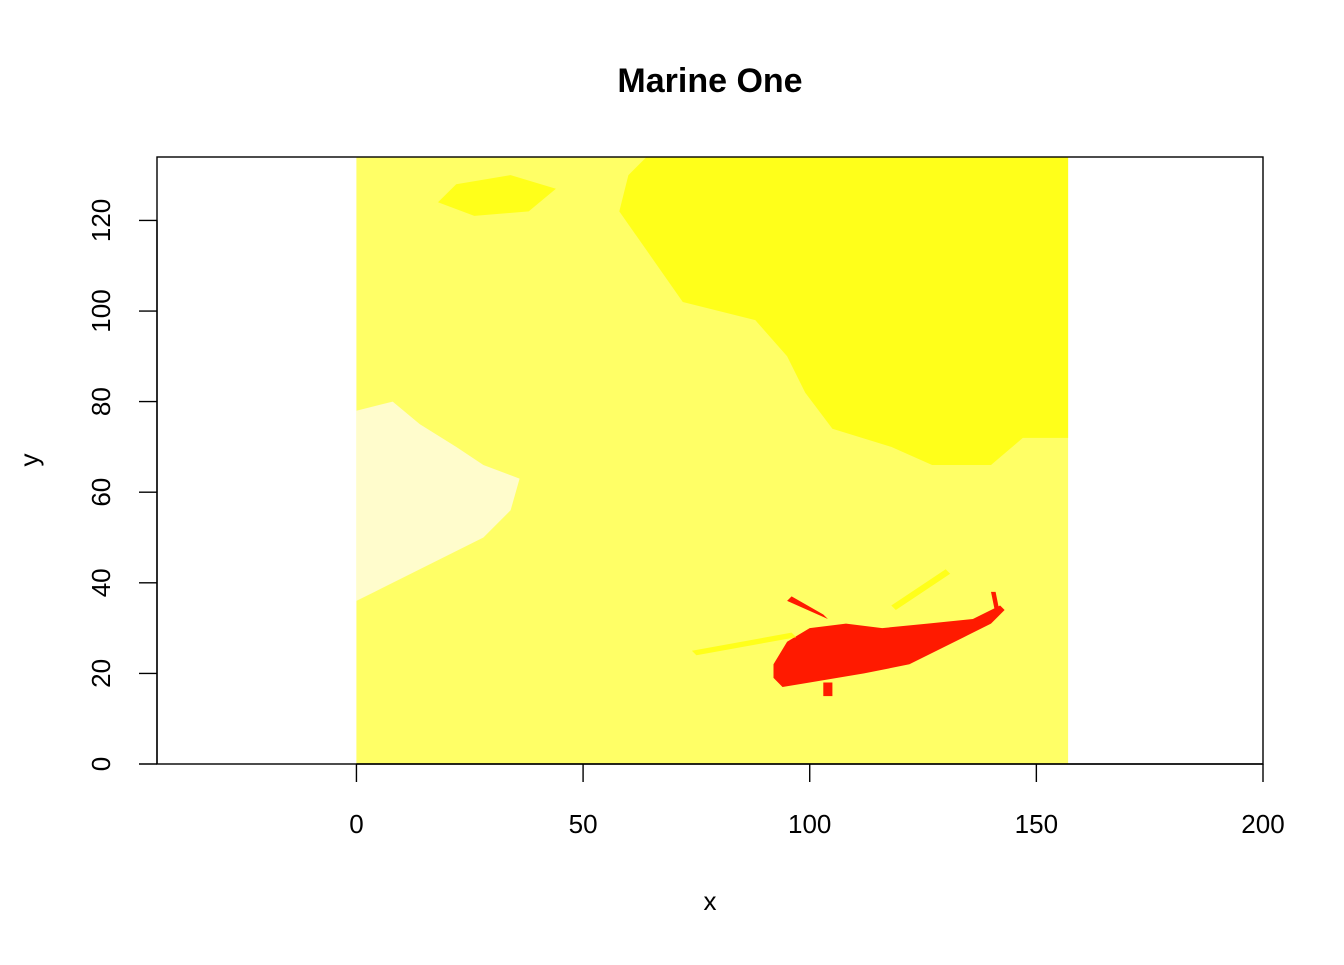 Image resolution: width=1344 pixels, height=965 pixels. What do you see at coordinates (356, 824) in the screenshot?
I see `x-tick-label: 0` at bounding box center [356, 824].